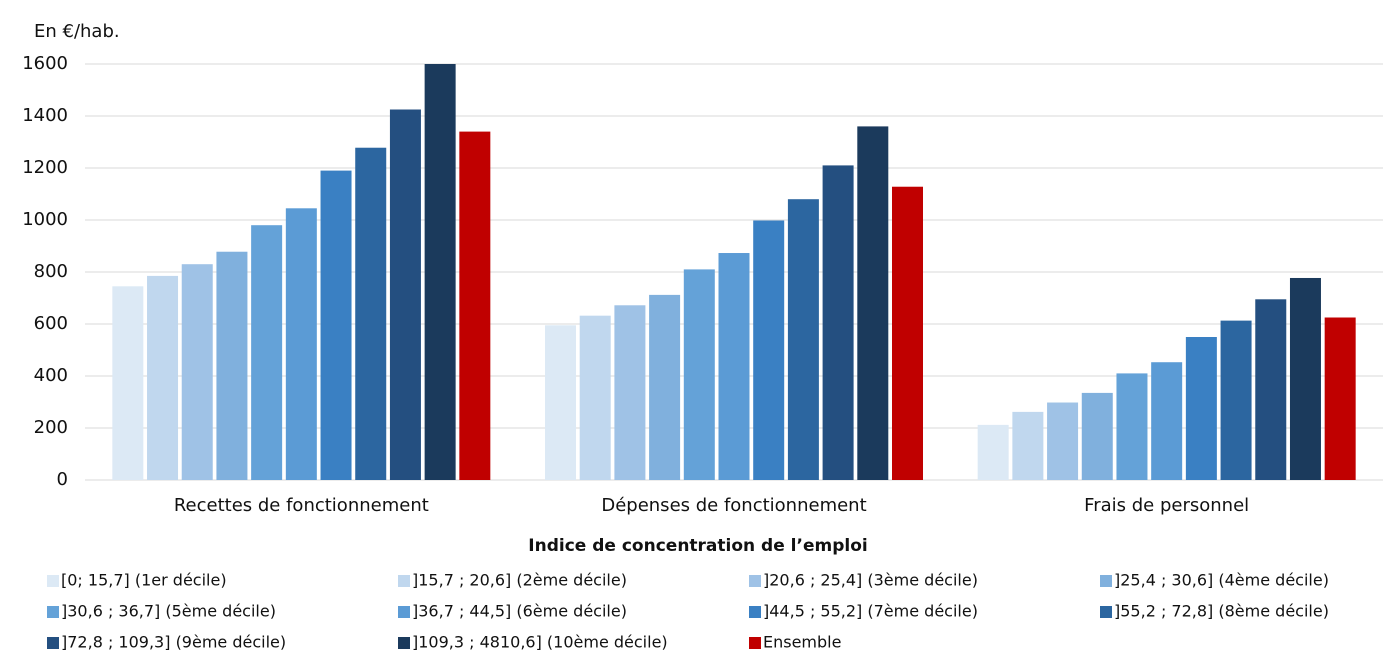  Describe the element at coordinates (51, 271) in the screenshot. I see `y-tick-label: 800` at that location.